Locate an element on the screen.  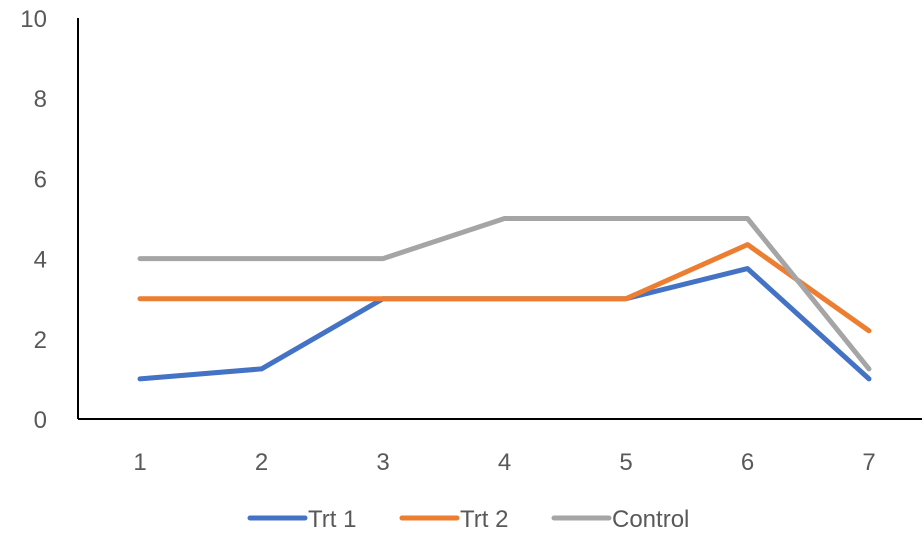
y-tick-label: 4 is located at coordinates (40, 260).